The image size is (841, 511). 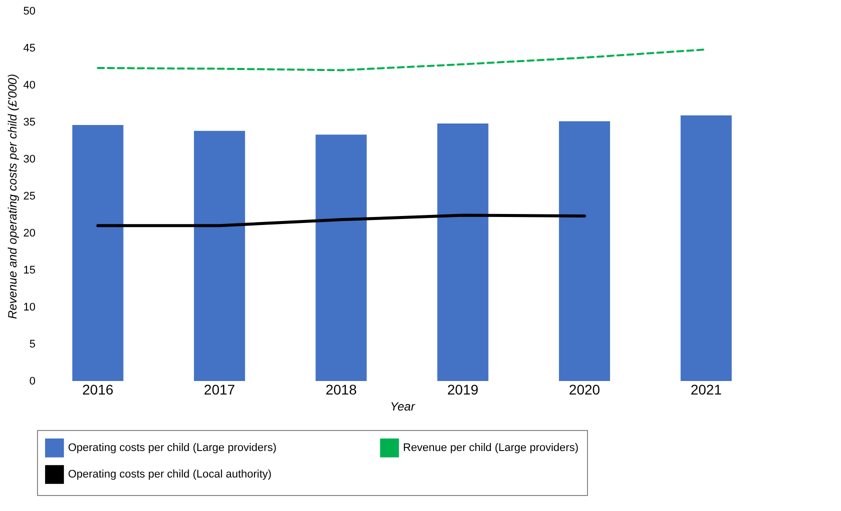 I want to click on legend-label: Revenue per child (Large providers), so click(x=490, y=448).